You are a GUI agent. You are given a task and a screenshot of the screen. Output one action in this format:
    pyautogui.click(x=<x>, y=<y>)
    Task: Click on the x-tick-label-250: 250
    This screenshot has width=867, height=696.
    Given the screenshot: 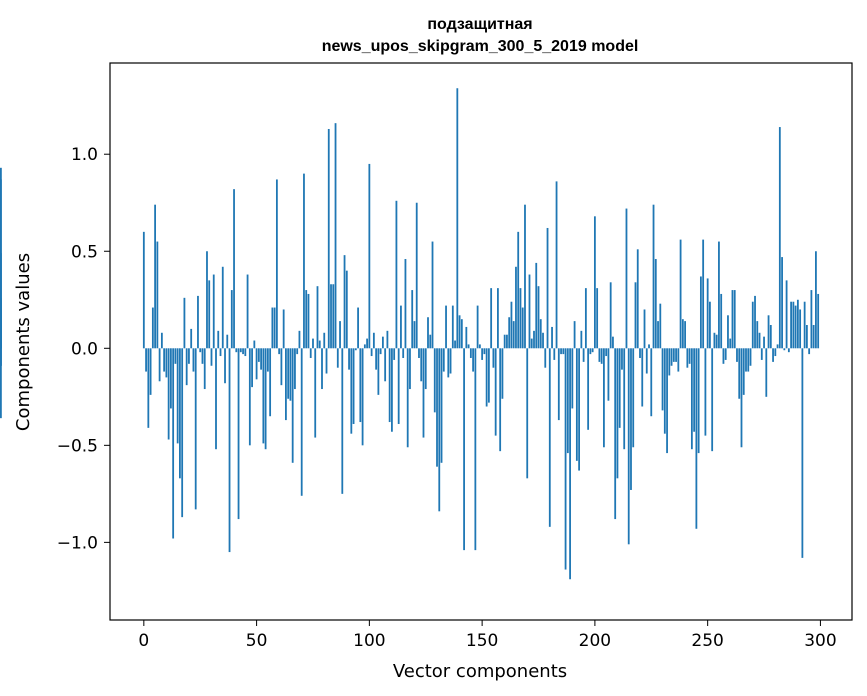 What is the action you would take?
    pyautogui.click(x=707, y=641)
    